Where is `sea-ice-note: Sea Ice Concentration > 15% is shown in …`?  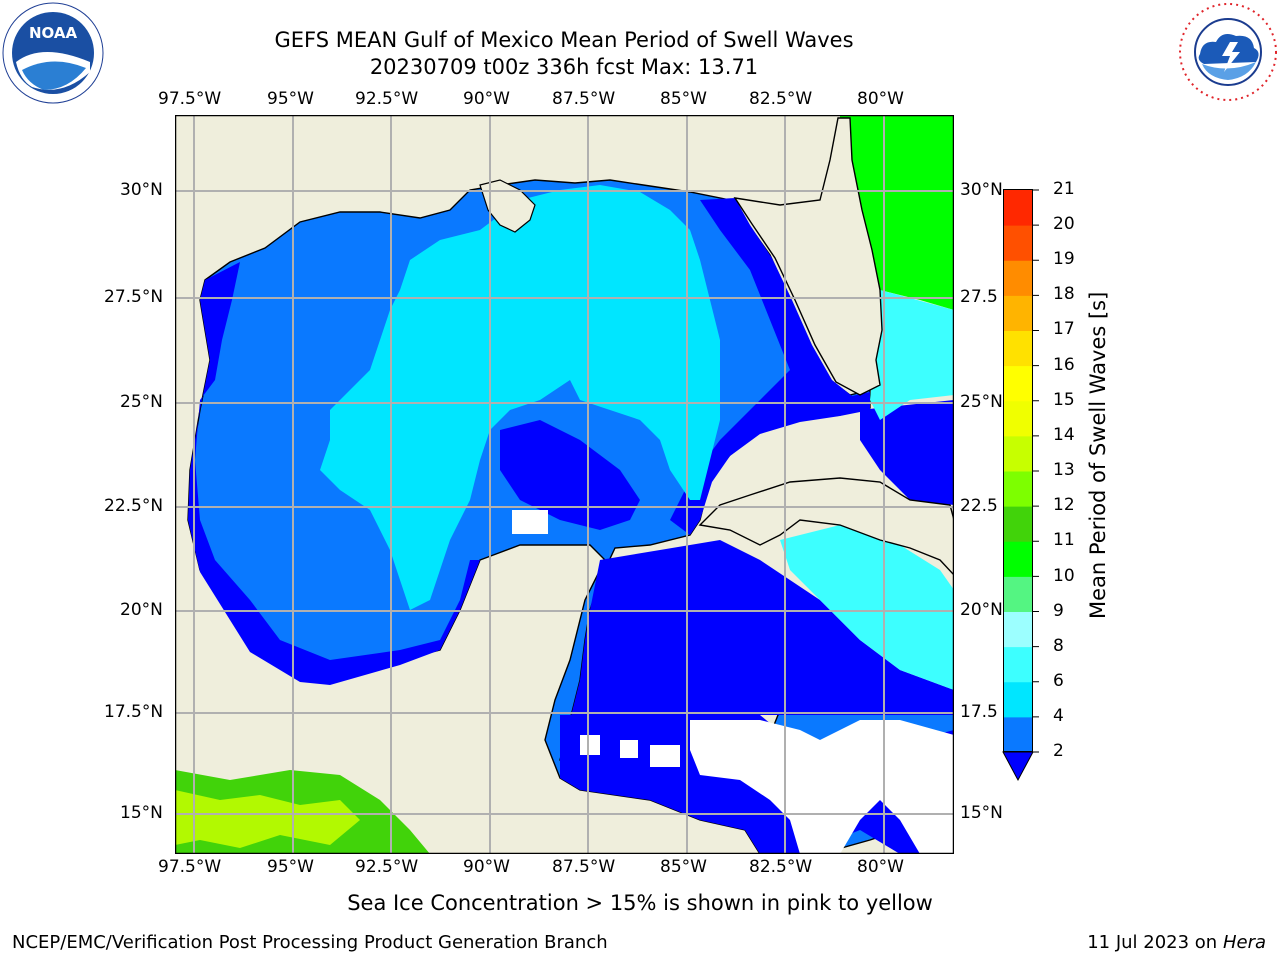 sea-ice-note: Sea Ice Concentration > 15% is shown in … is located at coordinates (640, 903).